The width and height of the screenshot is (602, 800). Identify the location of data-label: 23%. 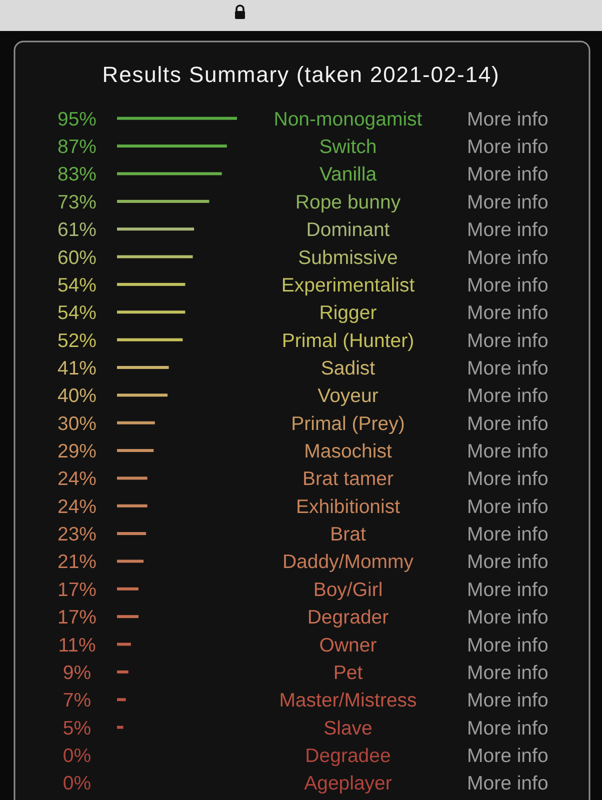
(77, 535).